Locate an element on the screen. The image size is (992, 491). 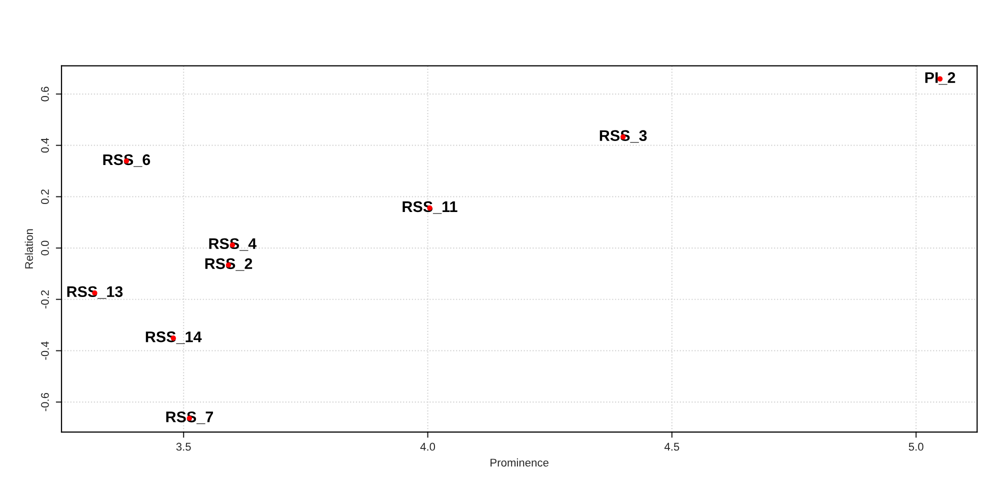
y-tick-label: 0.0 is located at coordinates (45, 248).